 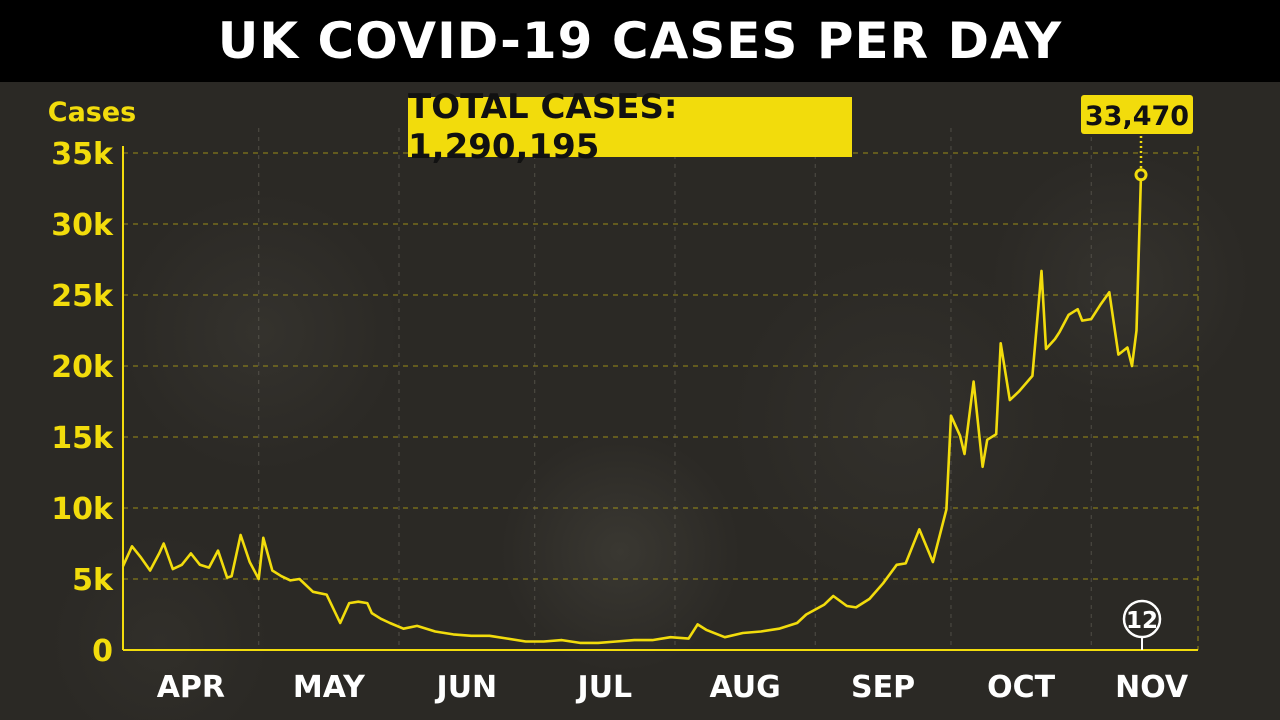 I want to click on y-tick-label: 0, so click(x=102, y=651).